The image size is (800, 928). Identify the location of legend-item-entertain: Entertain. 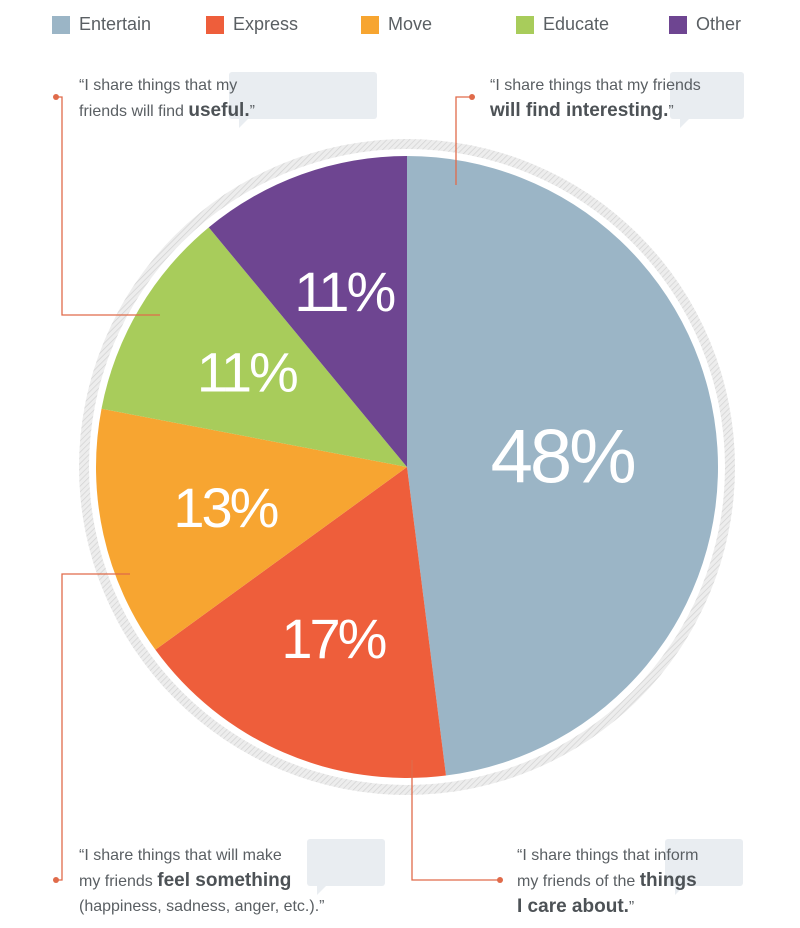
(101, 24).